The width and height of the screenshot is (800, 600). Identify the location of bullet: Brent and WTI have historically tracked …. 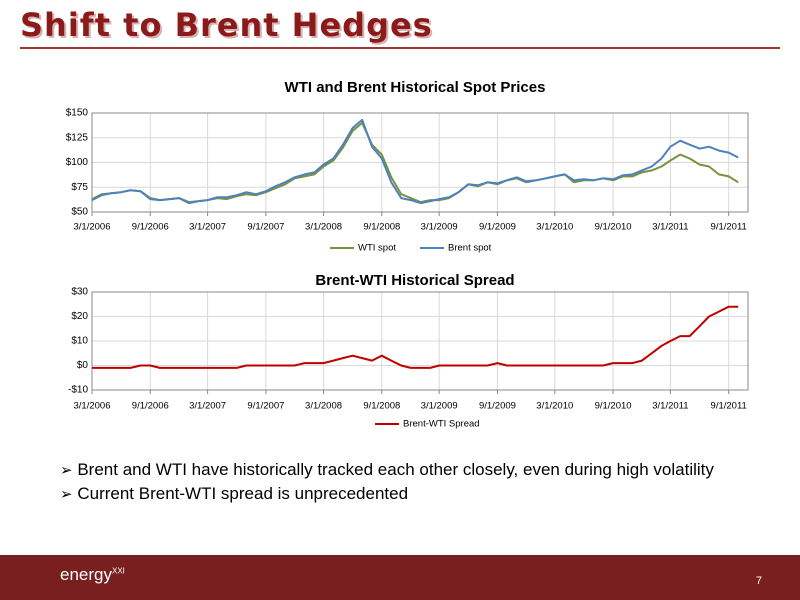
(387, 470).